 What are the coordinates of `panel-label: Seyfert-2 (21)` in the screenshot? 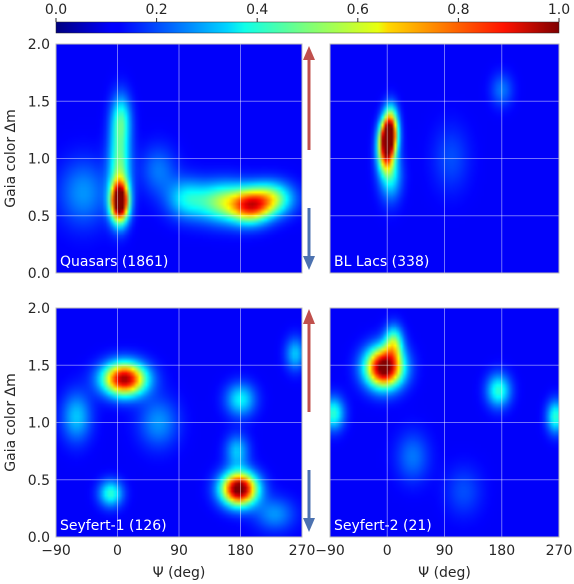 It's located at (383, 526).